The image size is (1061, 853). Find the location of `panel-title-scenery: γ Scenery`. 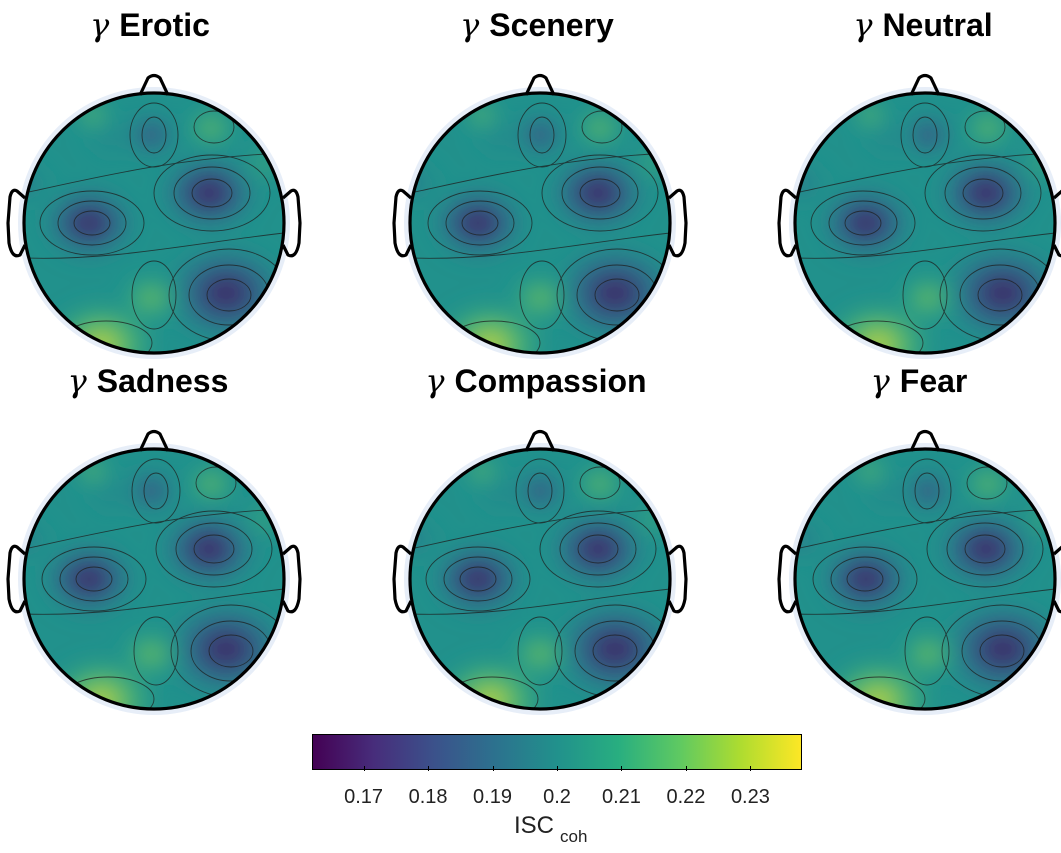

panel-title-scenery: γ Scenery is located at coordinates (537, 25).